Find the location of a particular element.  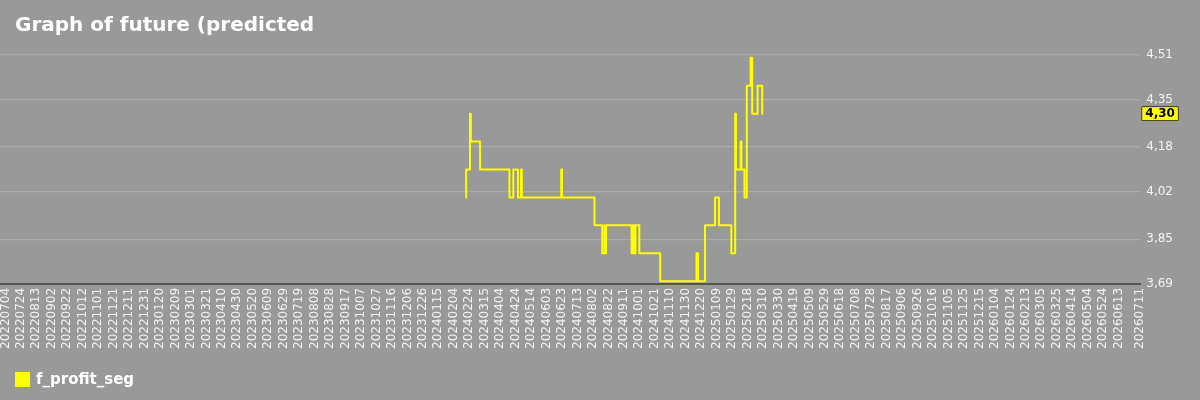

x-tick-label: 20220704 is located at coordinates (6, 318).